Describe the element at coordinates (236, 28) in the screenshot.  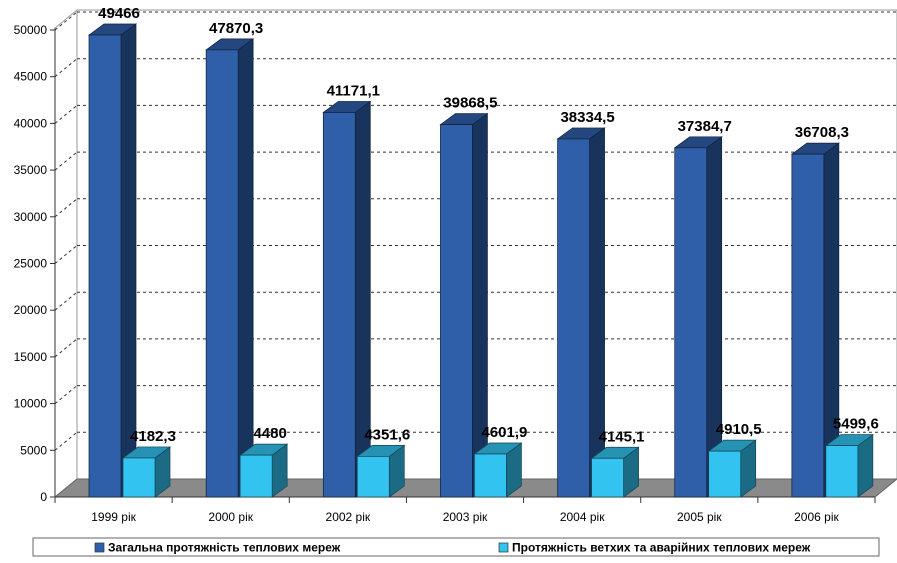
I see `data-label: 47870,3` at that location.